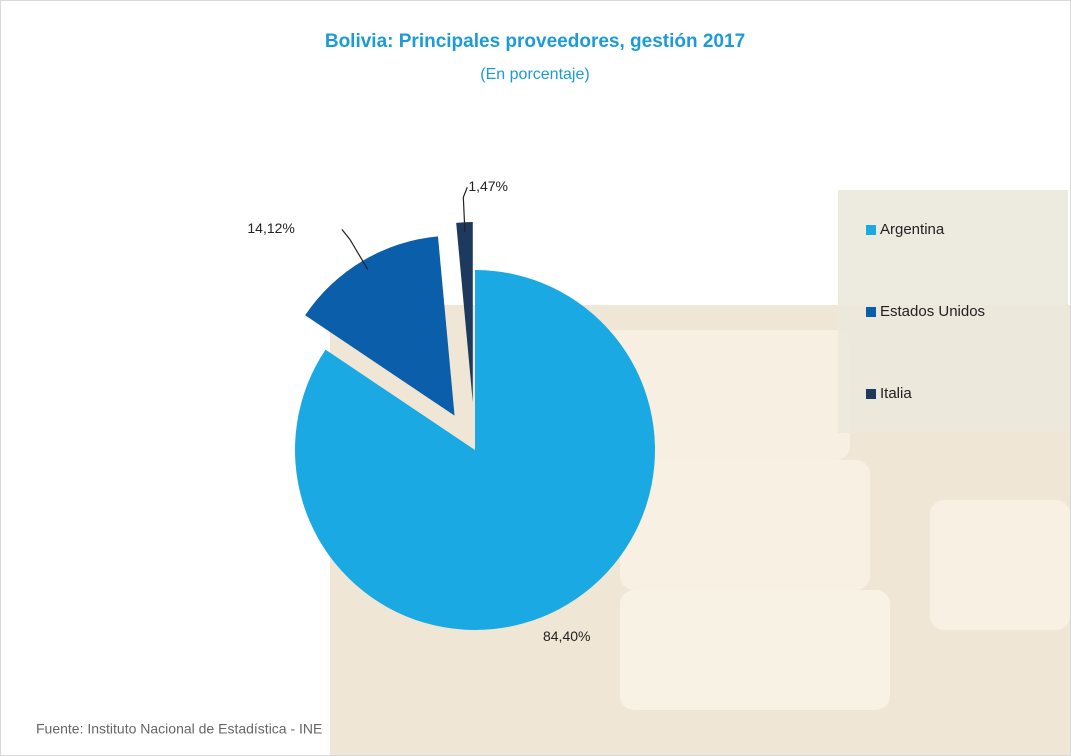 Image resolution: width=1071 pixels, height=756 pixels. I want to click on legend-box, so click(953, 311).